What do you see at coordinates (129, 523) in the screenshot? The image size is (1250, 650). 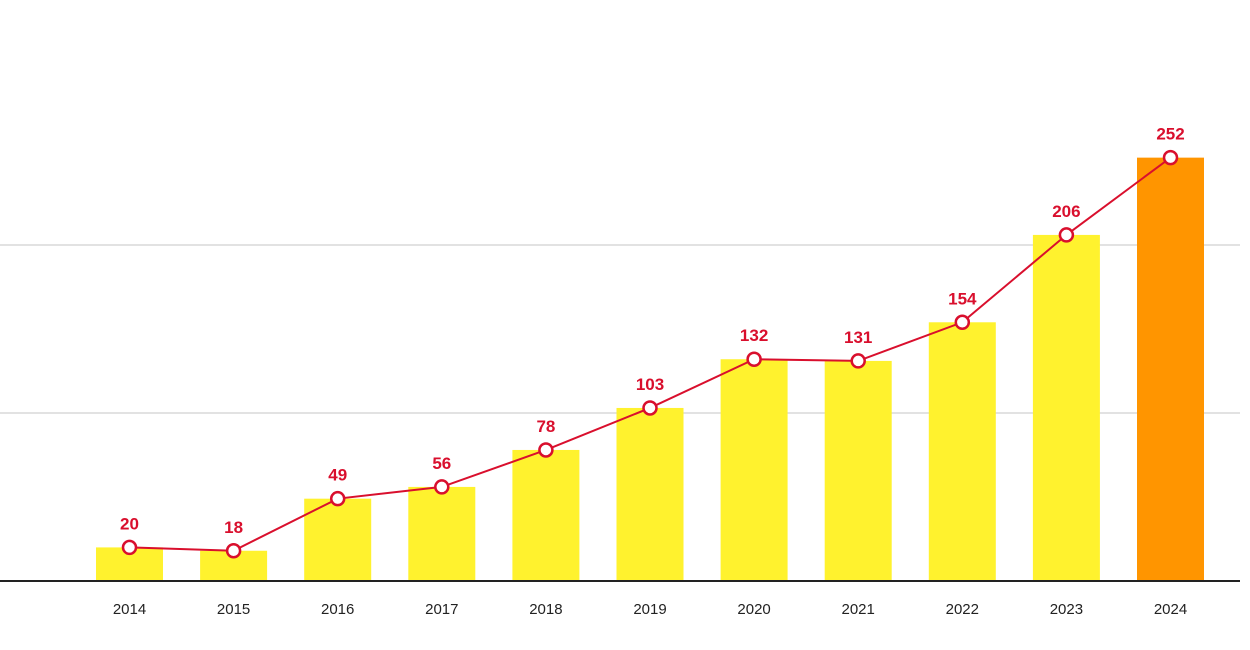 I see `data-label-2014: 20` at bounding box center [129, 523].